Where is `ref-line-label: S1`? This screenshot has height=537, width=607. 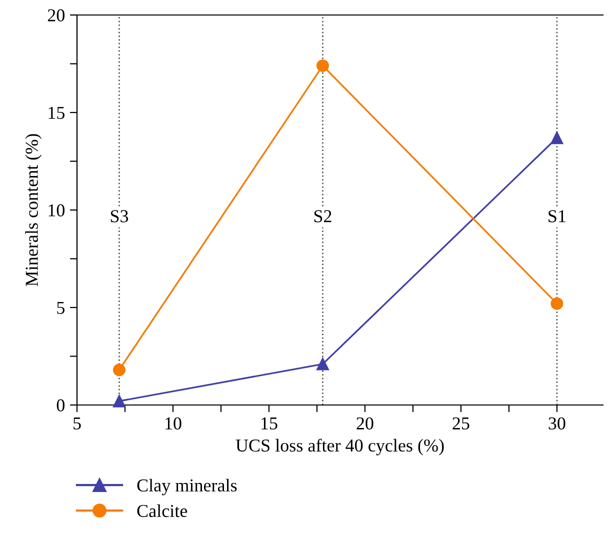 ref-line-label: S1 is located at coordinates (557, 216).